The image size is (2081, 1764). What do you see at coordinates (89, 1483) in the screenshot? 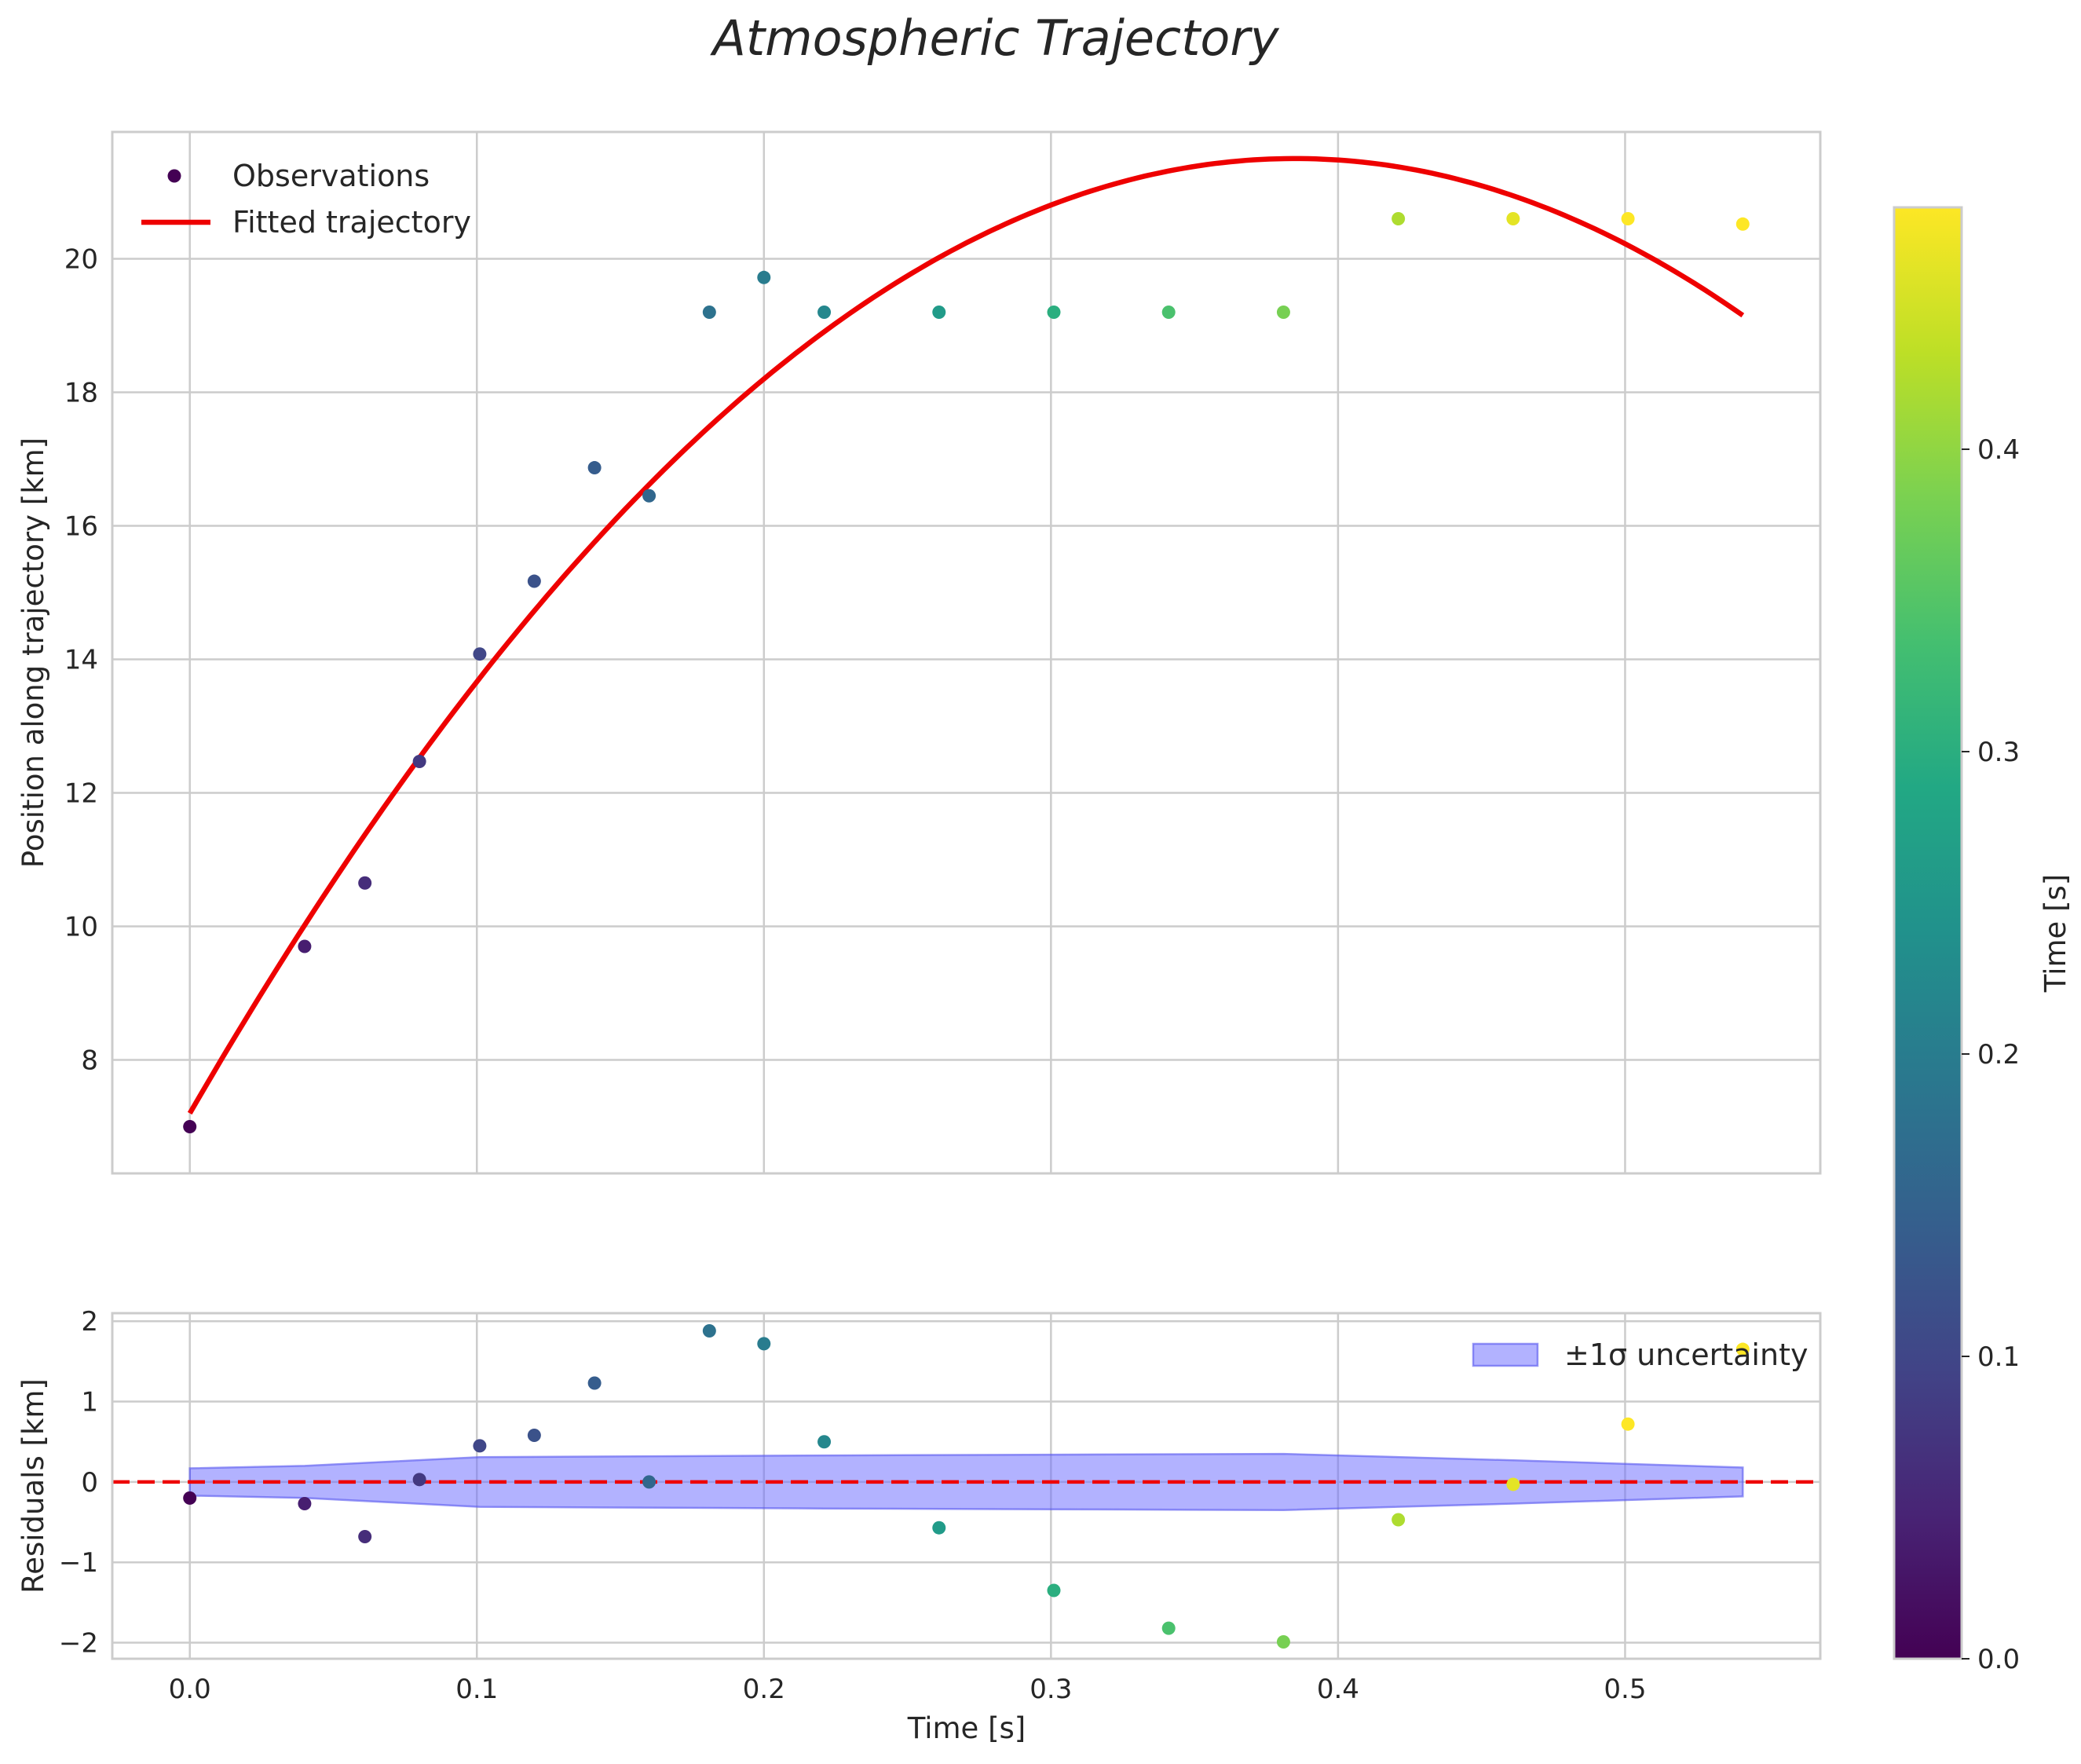
I see `bottom-y-tick-label: 0` at bounding box center [89, 1483].